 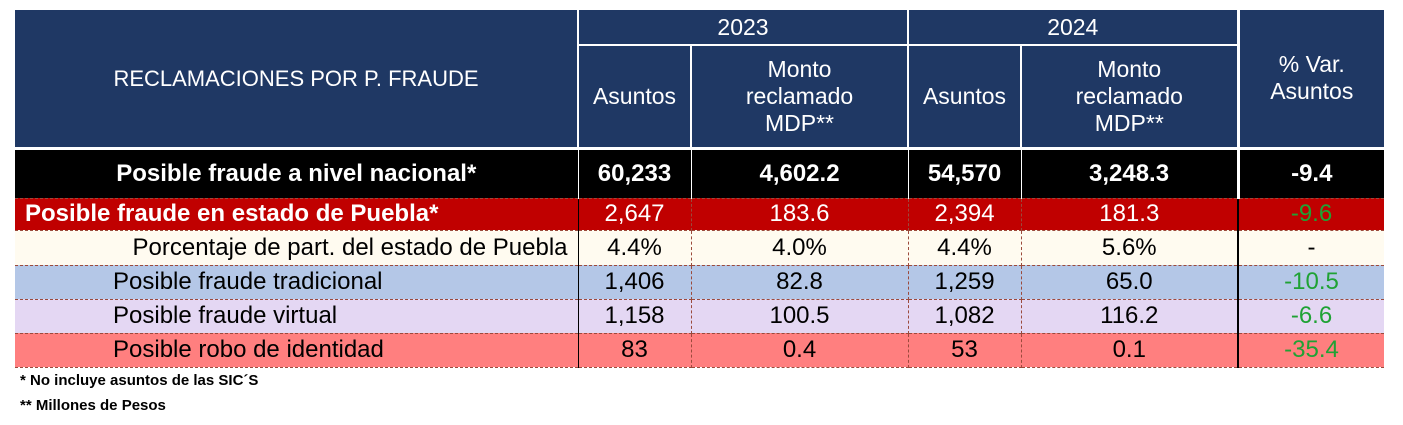 I want to click on cell-monto-2024: 3,248.3, so click(x=1130, y=173).